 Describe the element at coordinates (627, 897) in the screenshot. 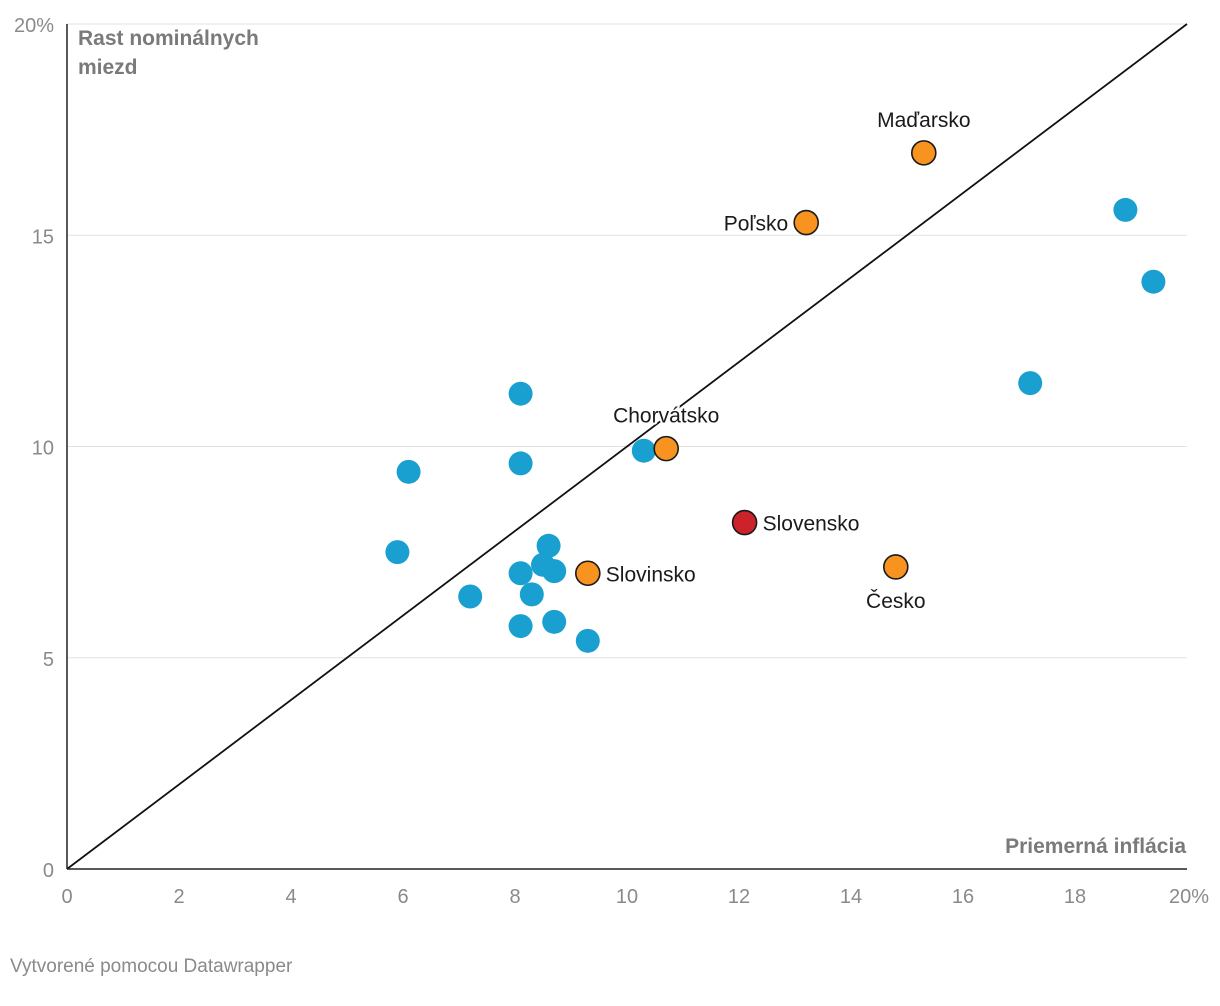

I see `x-tick-label: 10` at that location.